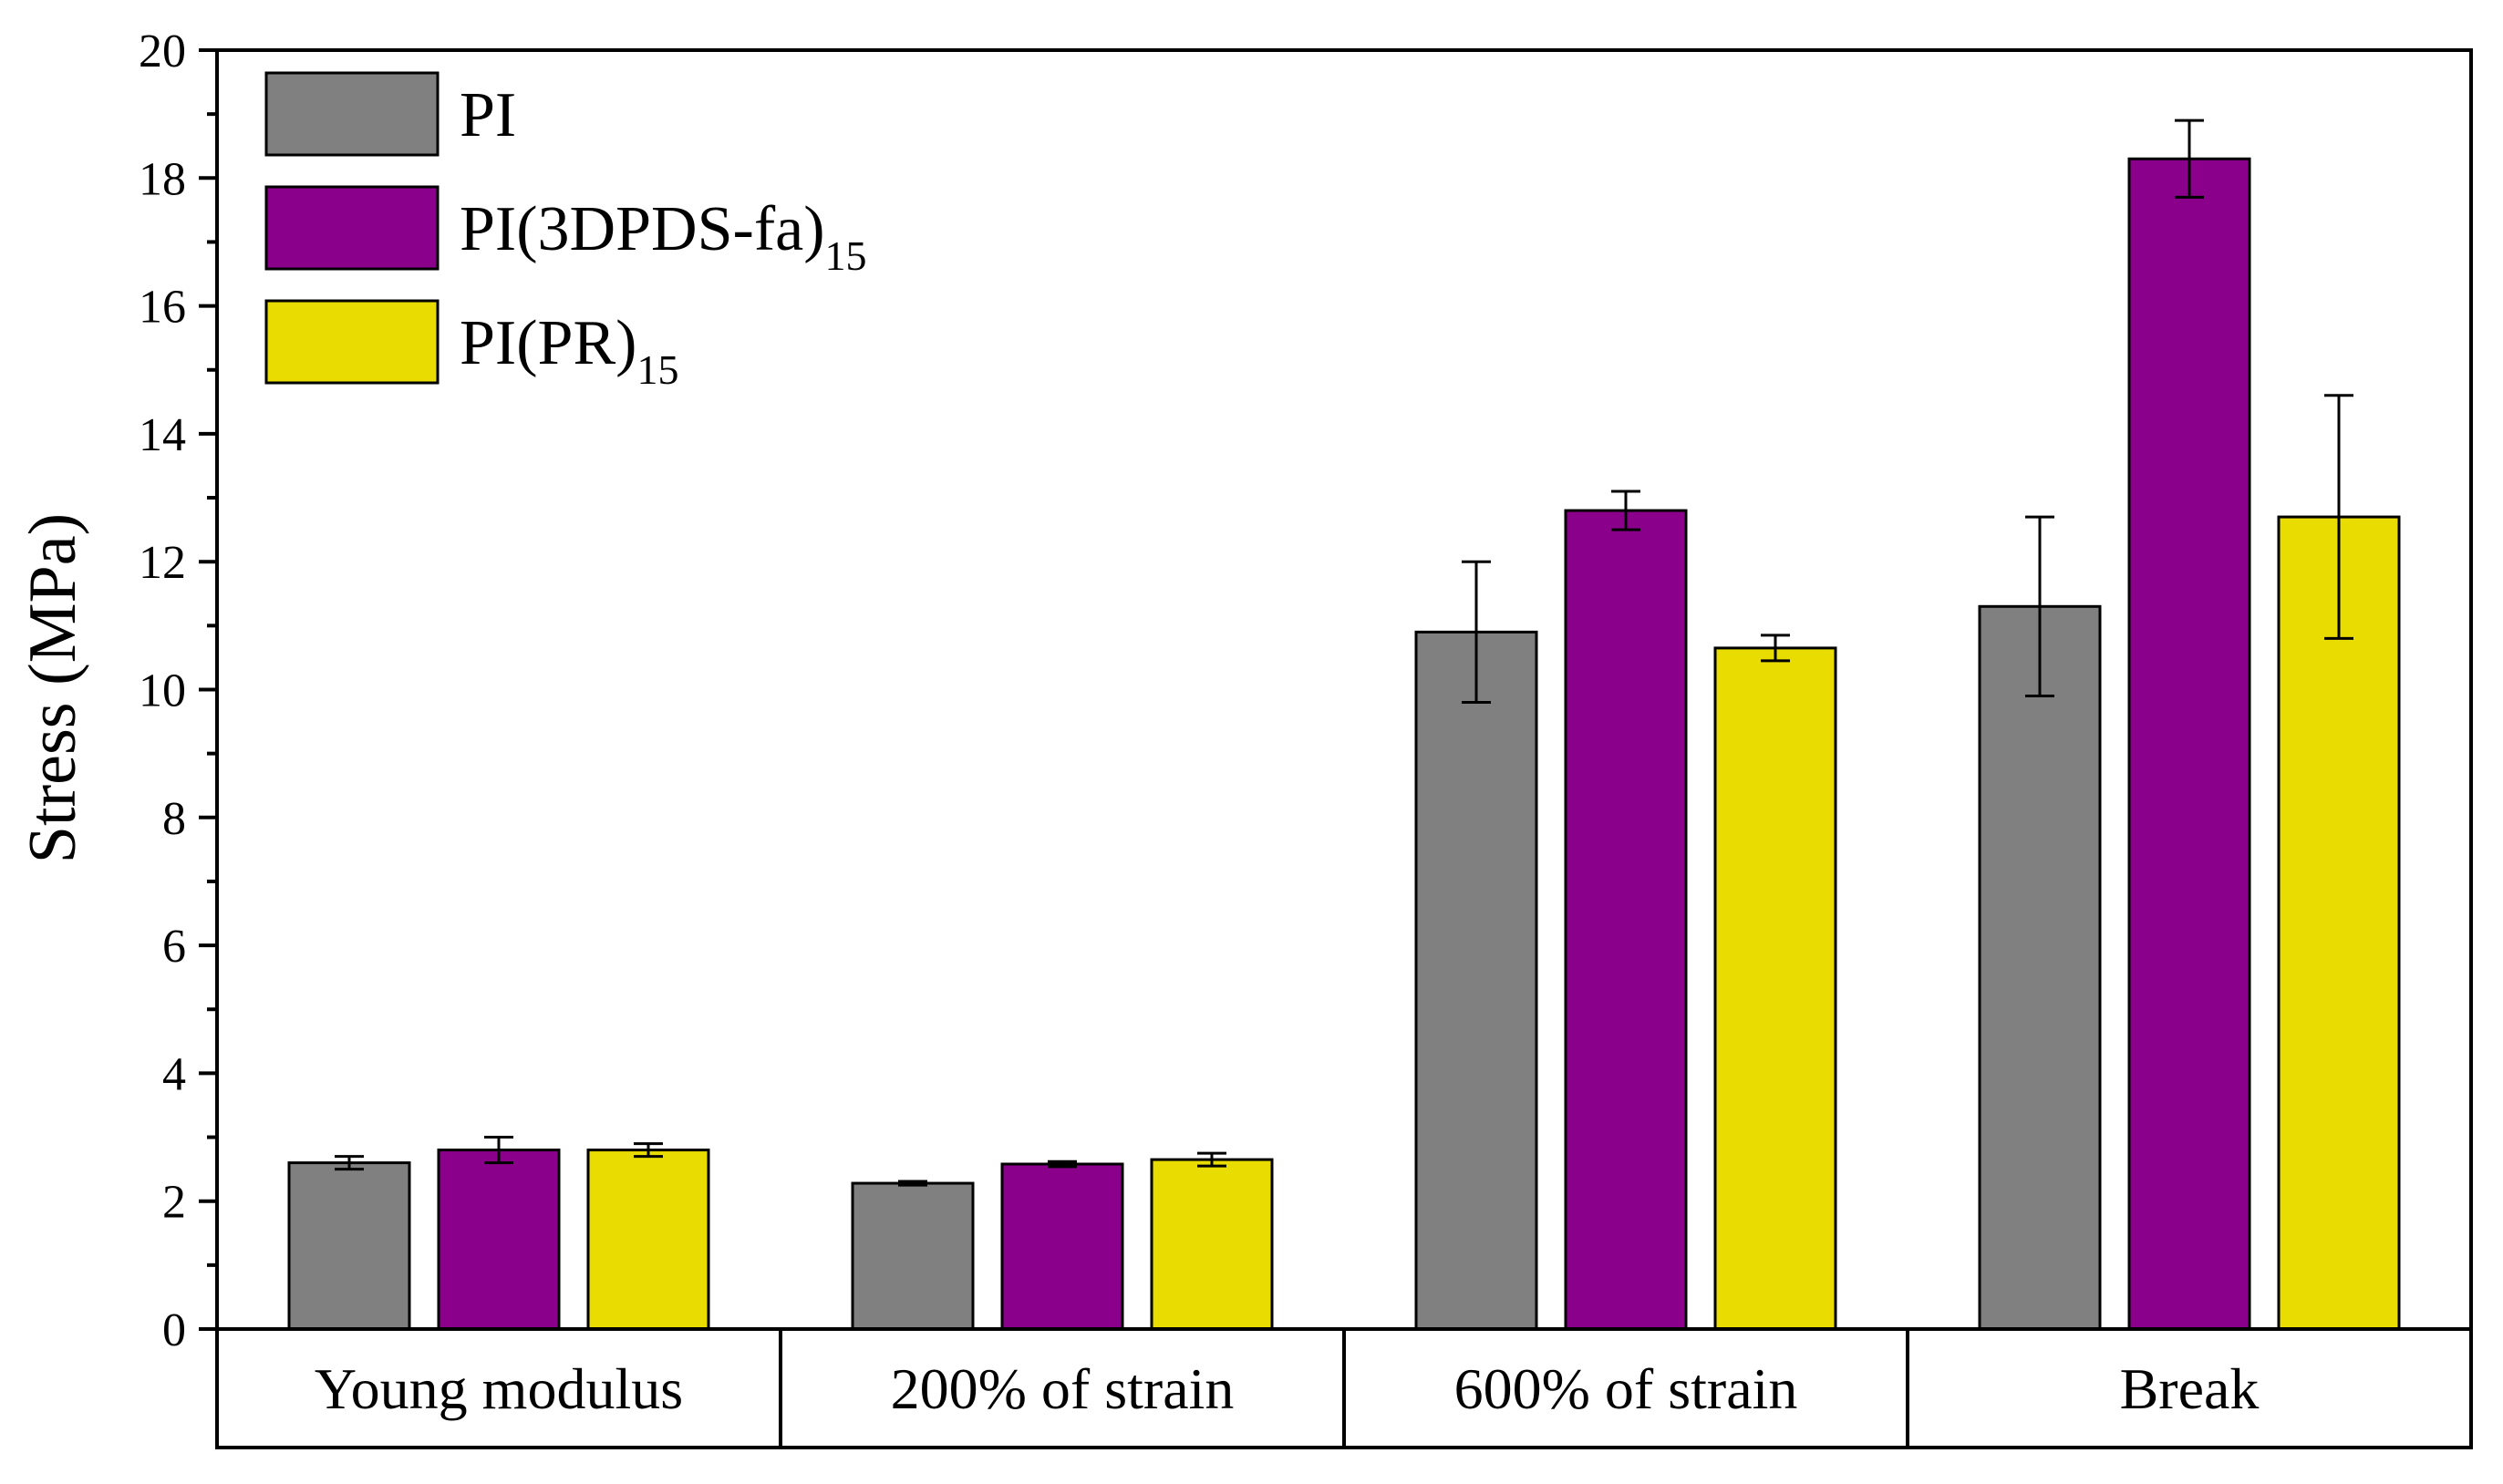  Describe the element at coordinates (162, 691) in the screenshot. I see `y-tick-label: 10` at that location.